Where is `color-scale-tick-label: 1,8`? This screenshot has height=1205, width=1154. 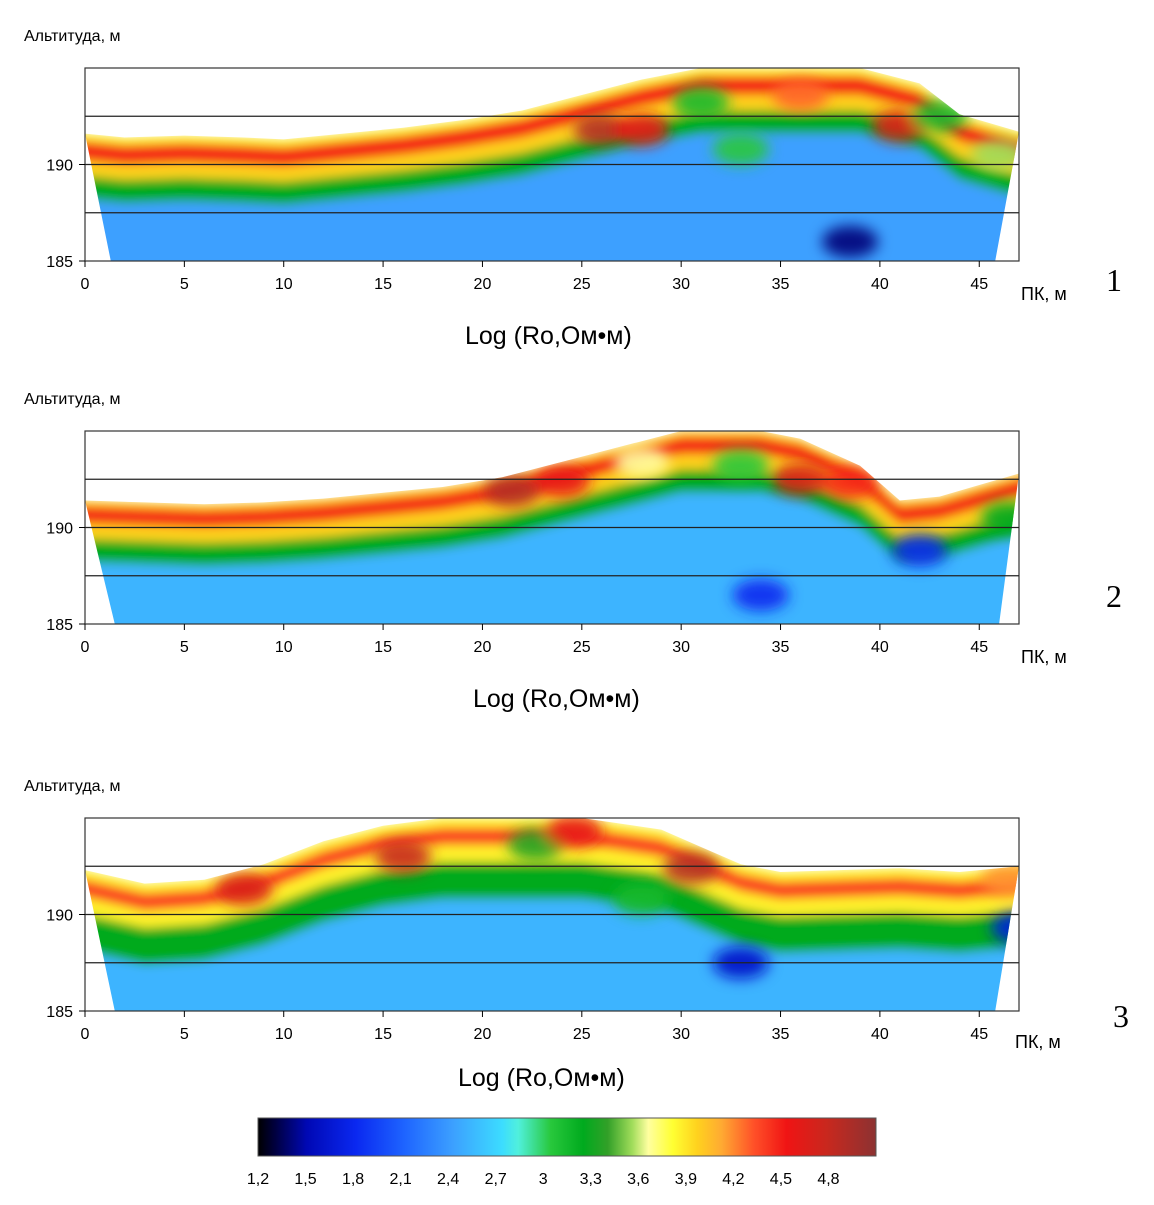
color-scale-tick-label: 1,8 is located at coordinates (353, 1179).